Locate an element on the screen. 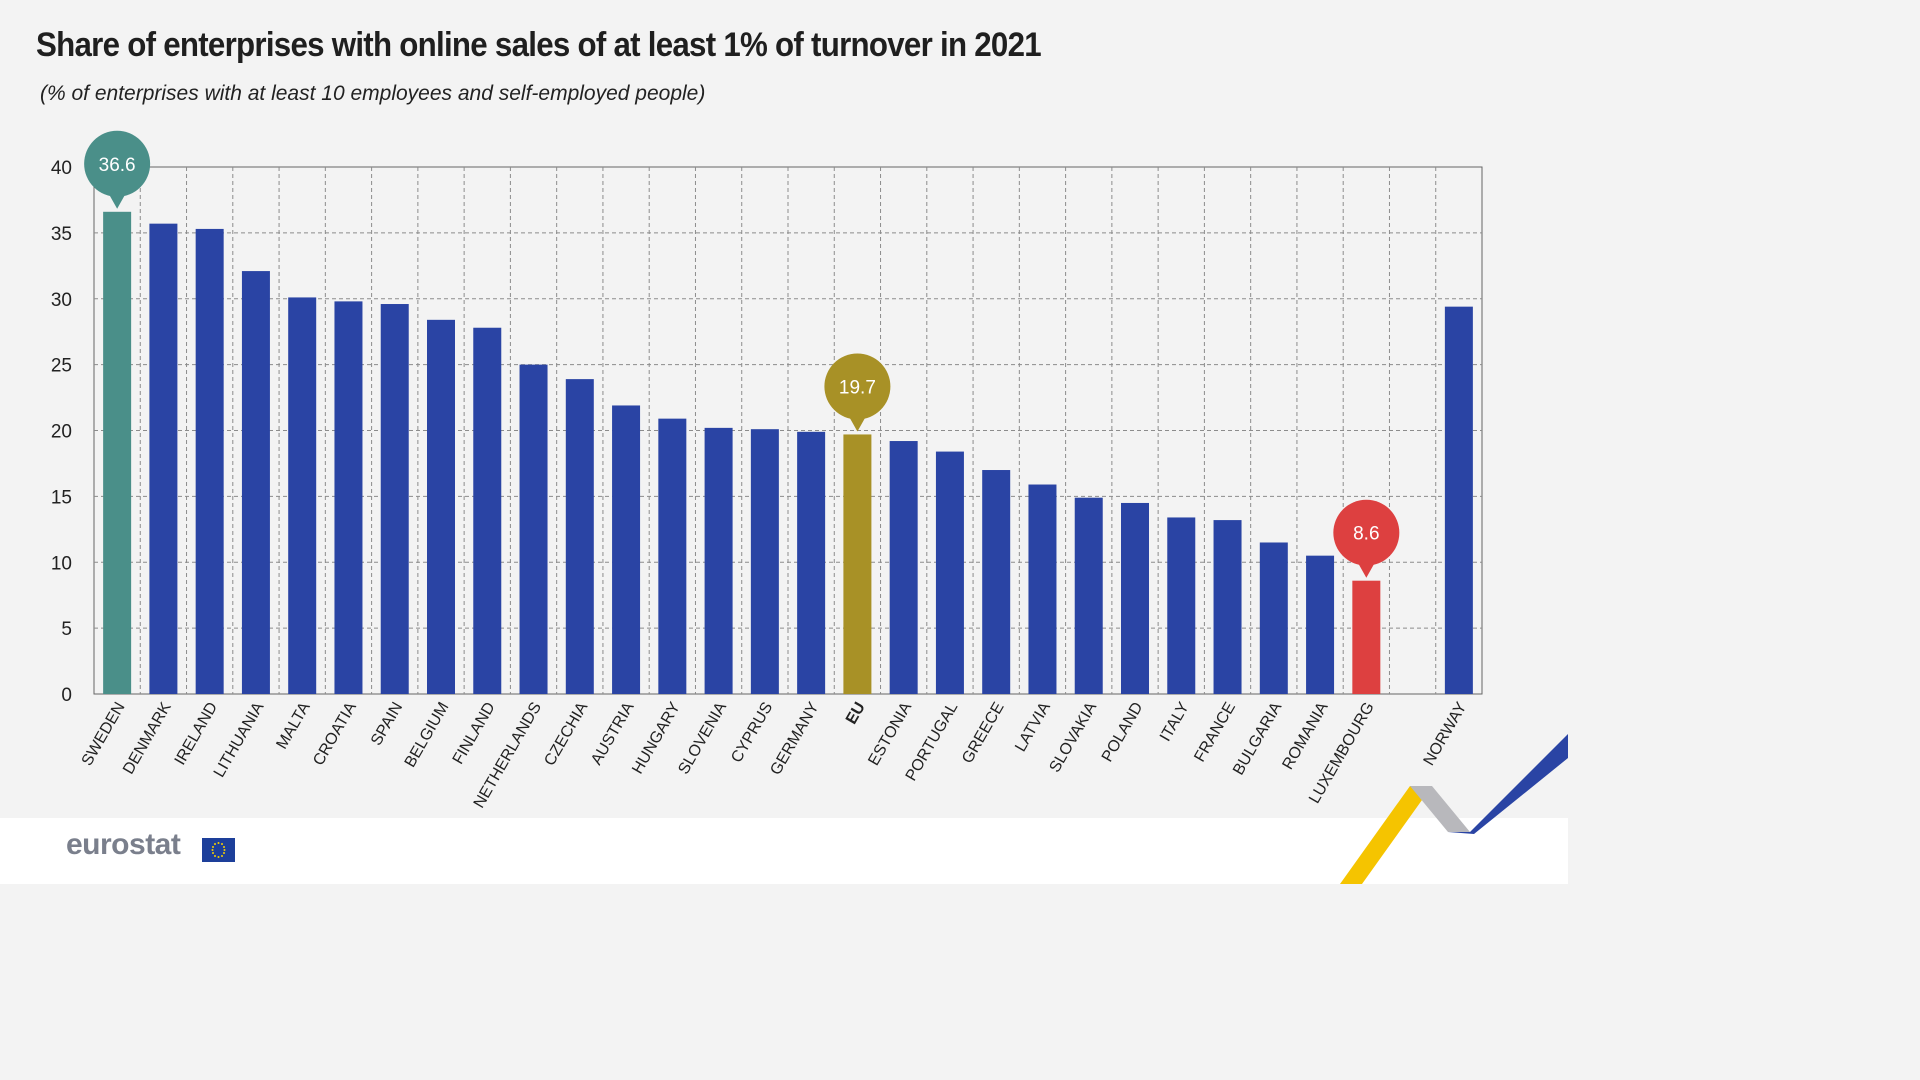 This screenshot has height=1080, width=1920. x-tick-label: POLAND is located at coordinates (1123, 732).